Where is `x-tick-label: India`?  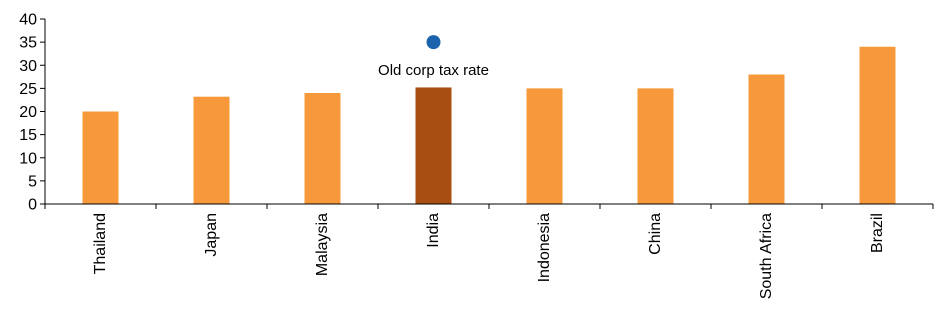 x-tick-label: India is located at coordinates (433, 230).